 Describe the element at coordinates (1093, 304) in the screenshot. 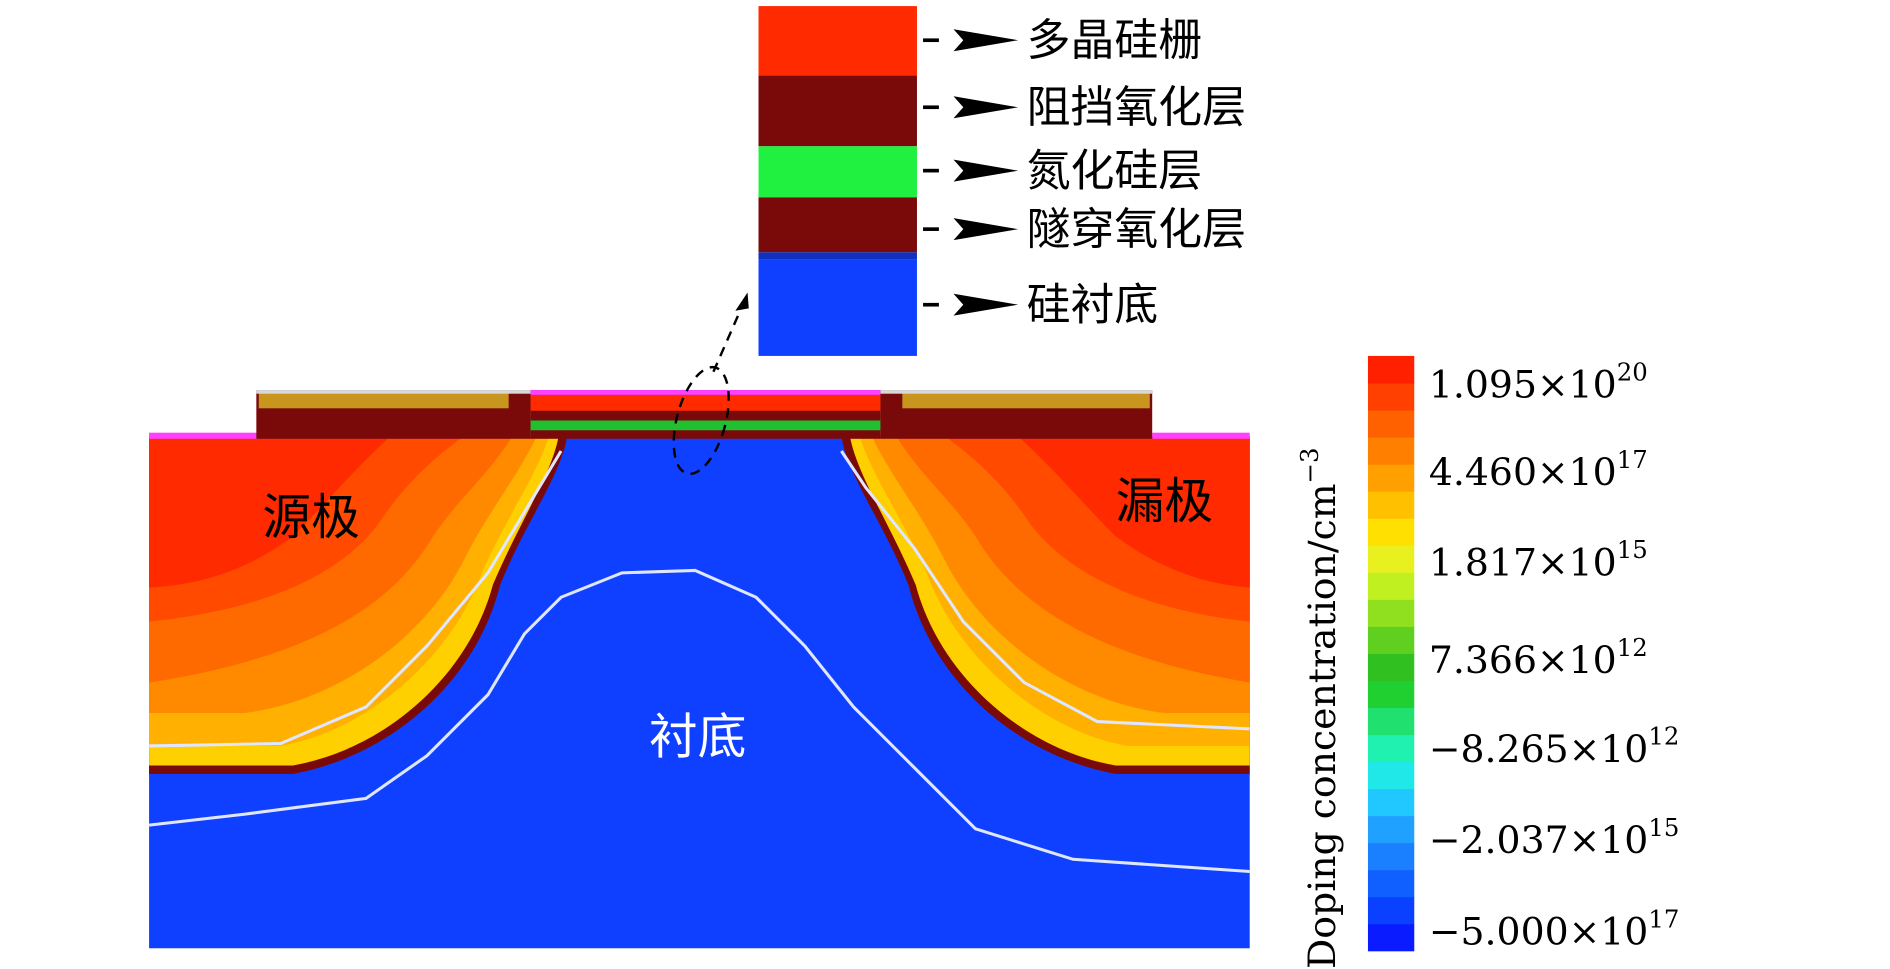

I see `layer-label: 硅衬底` at that location.